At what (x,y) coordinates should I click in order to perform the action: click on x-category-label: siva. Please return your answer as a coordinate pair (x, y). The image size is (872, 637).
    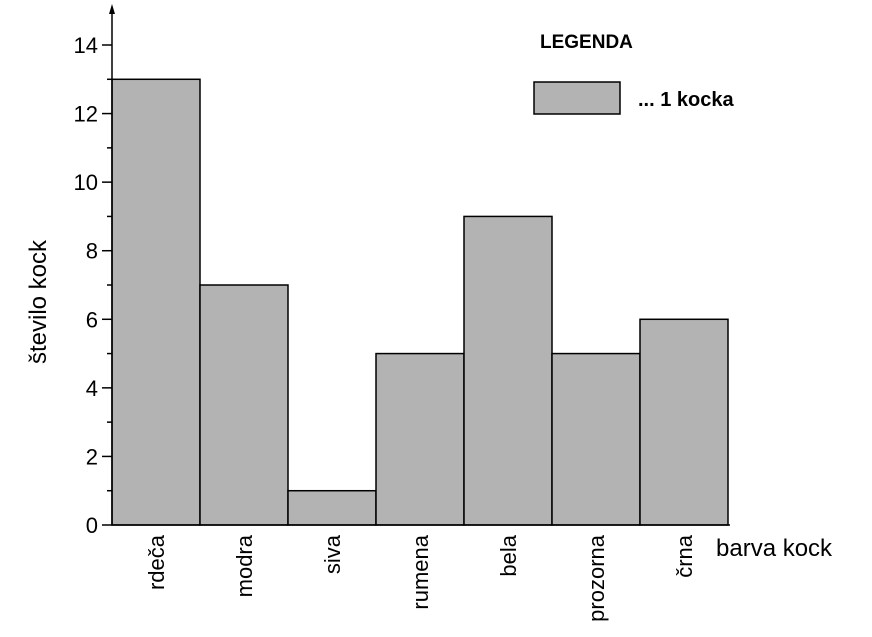
    Looking at the image, I should click on (332, 554).